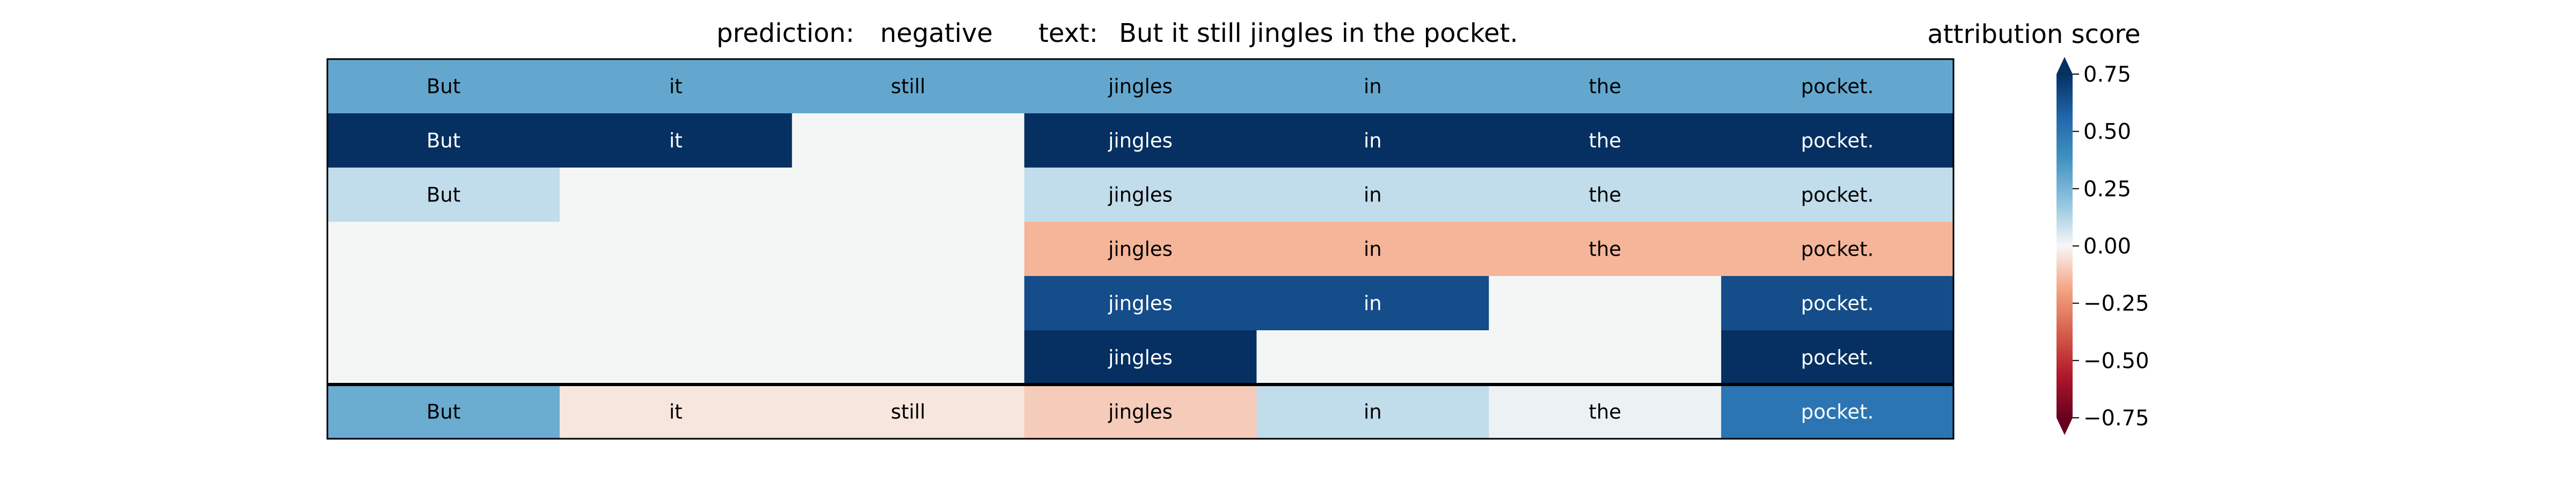 The height and width of the screenshot is (486, 2576). I want to click on heatmap-row: But it still jingles in the pocket., so click(1140, 86).